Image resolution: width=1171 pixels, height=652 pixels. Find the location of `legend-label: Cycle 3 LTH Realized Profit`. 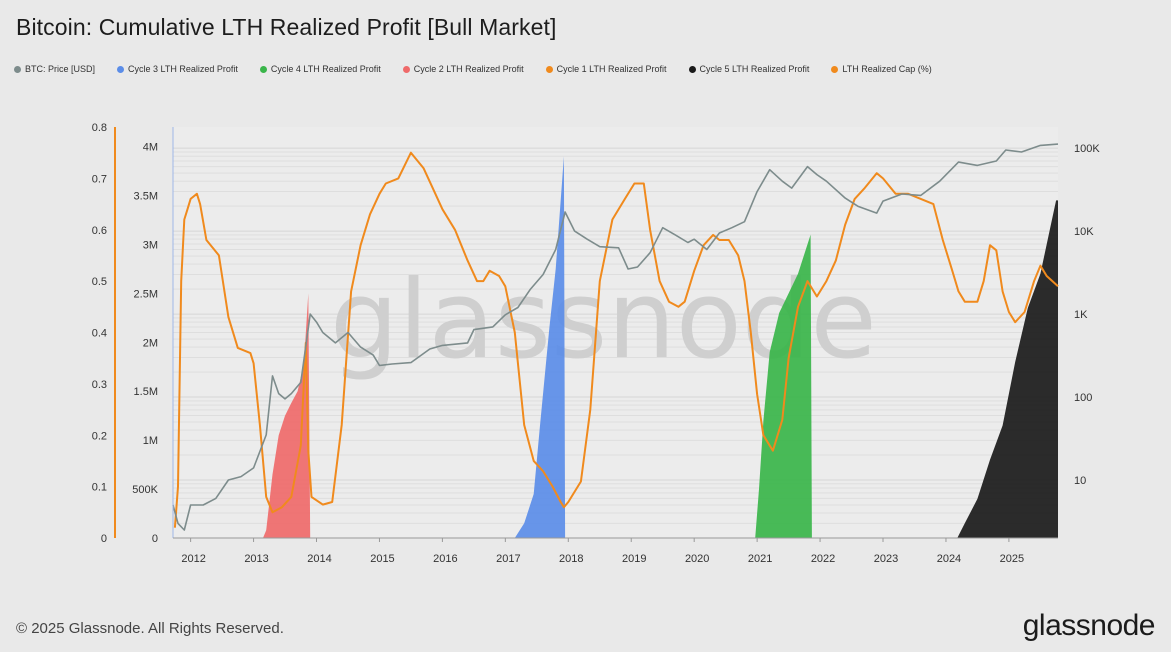

legend-label: Cycle 3 LTH Realized Profit is located at coordinates (183, 69).